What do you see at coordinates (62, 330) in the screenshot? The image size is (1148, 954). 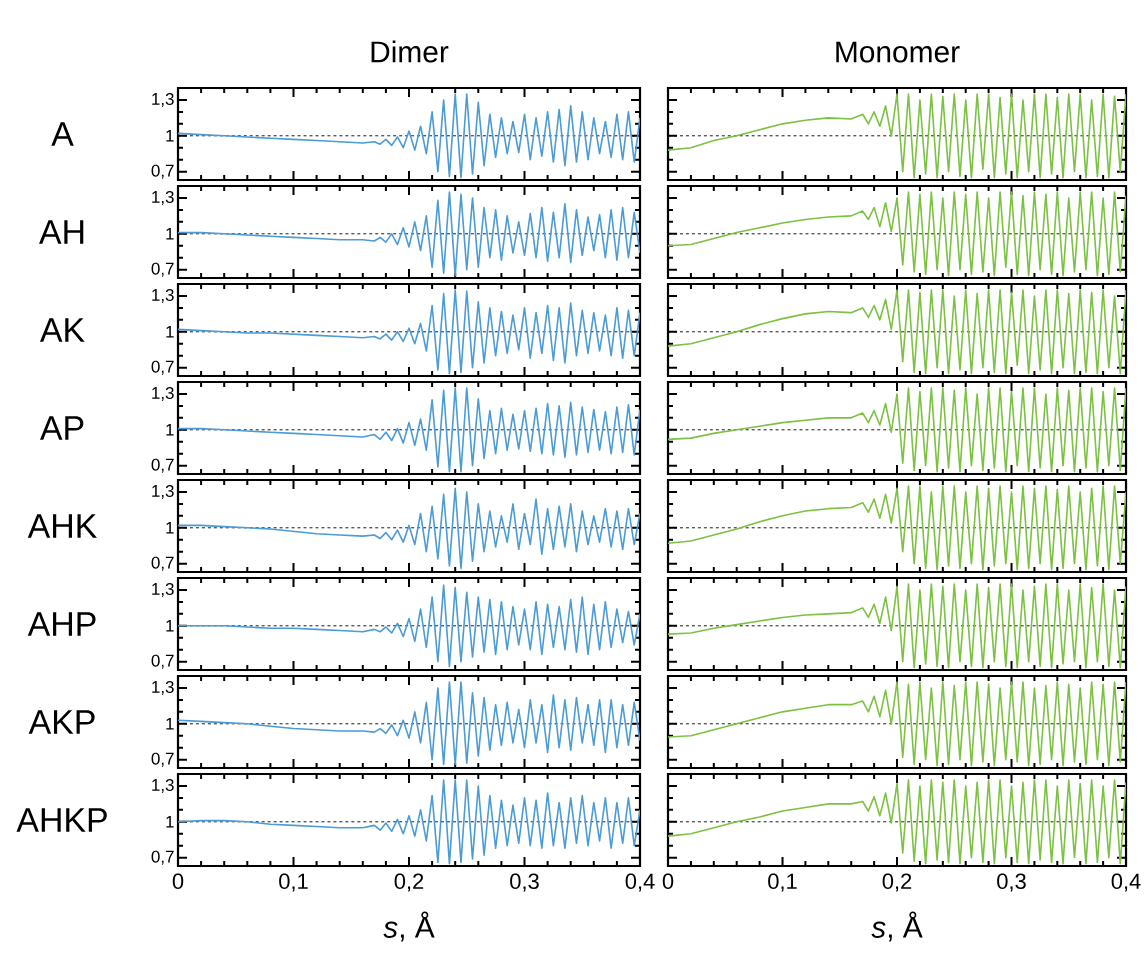 I see `y-axis-title: AK` at bounding box center [62, 330].